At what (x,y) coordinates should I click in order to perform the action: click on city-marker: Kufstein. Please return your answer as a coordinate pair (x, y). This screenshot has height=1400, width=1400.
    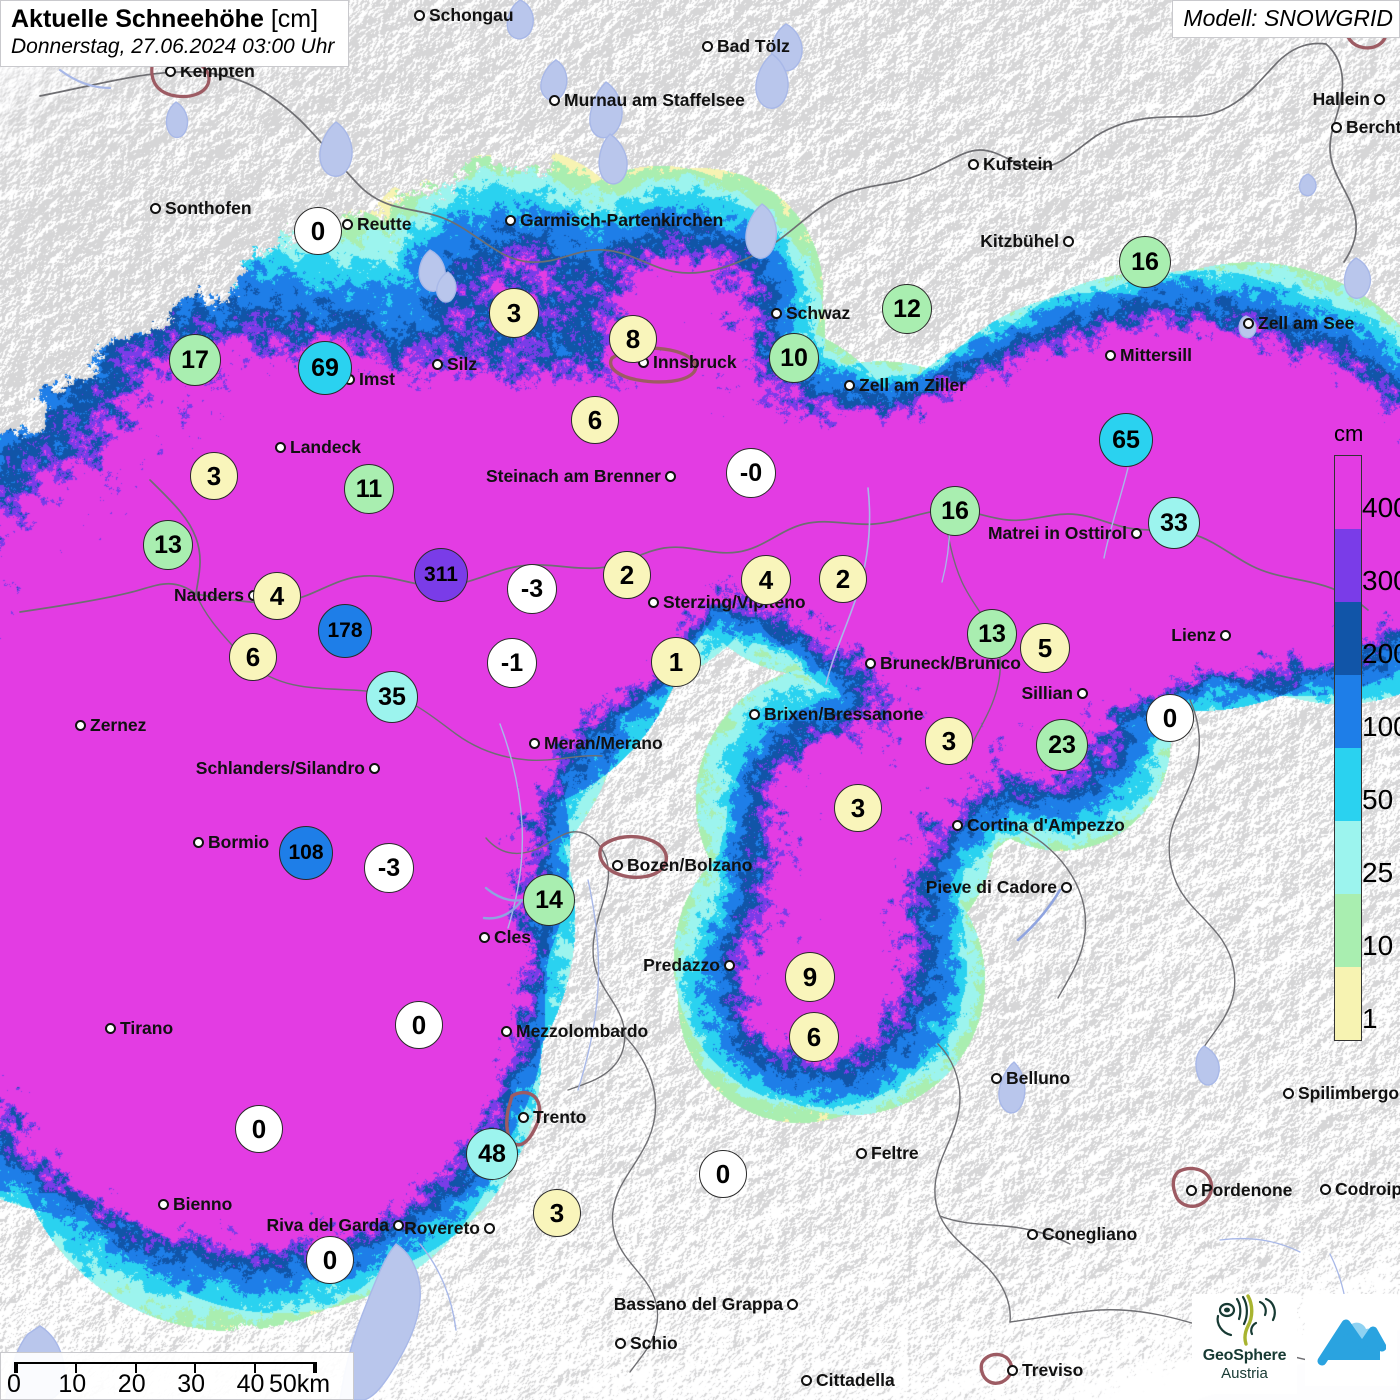
    Looking at the image, I should click on (1010, 164).